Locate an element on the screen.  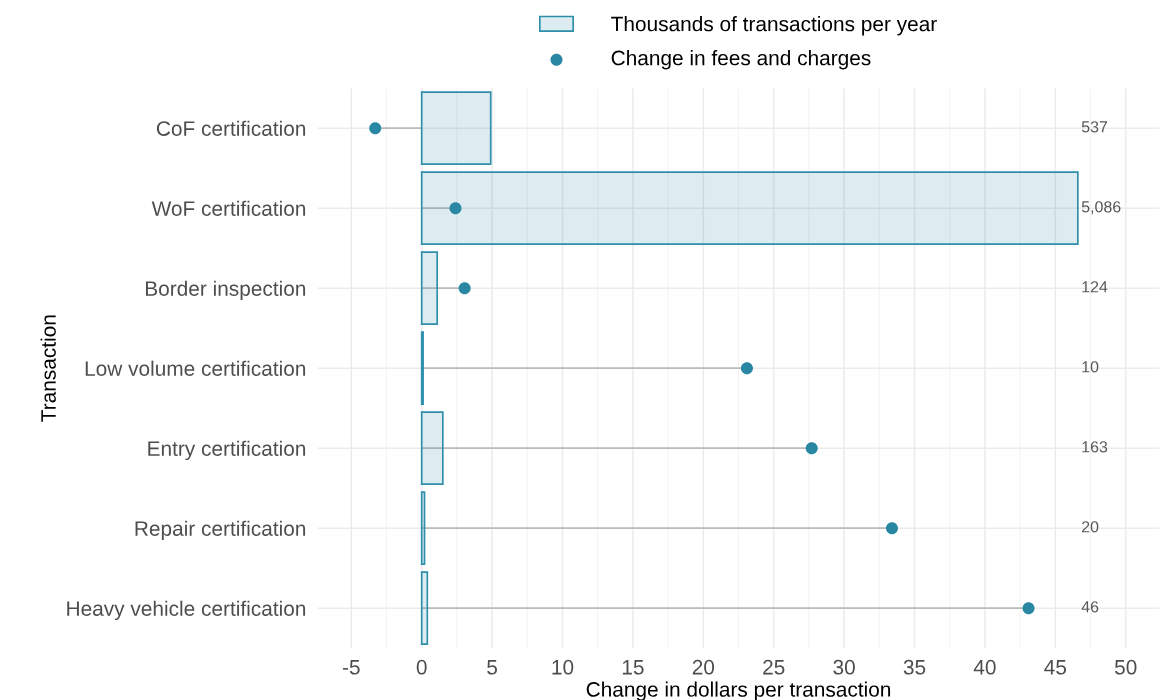
x-tick-label: 45 is located at coordinates (1055, 667).